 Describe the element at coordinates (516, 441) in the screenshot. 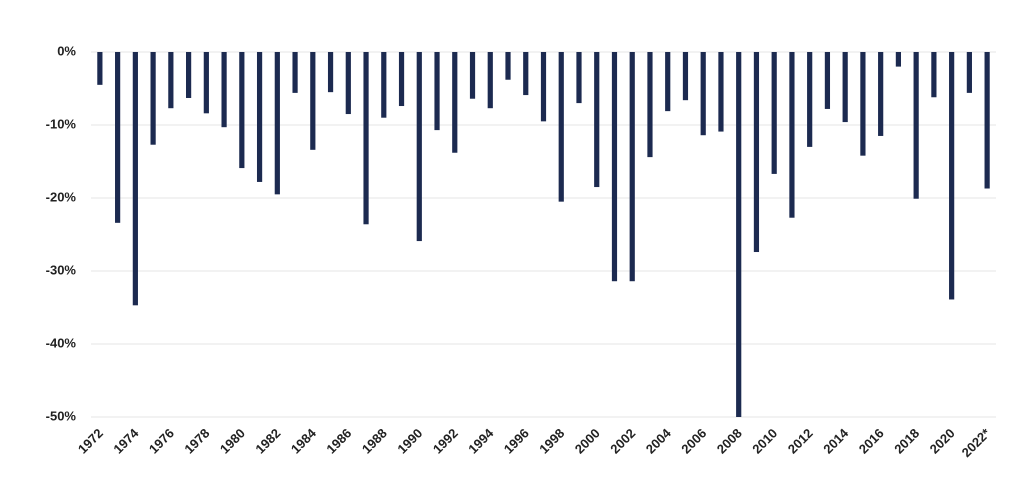

I see `x-tick-label: 1996` at that location.